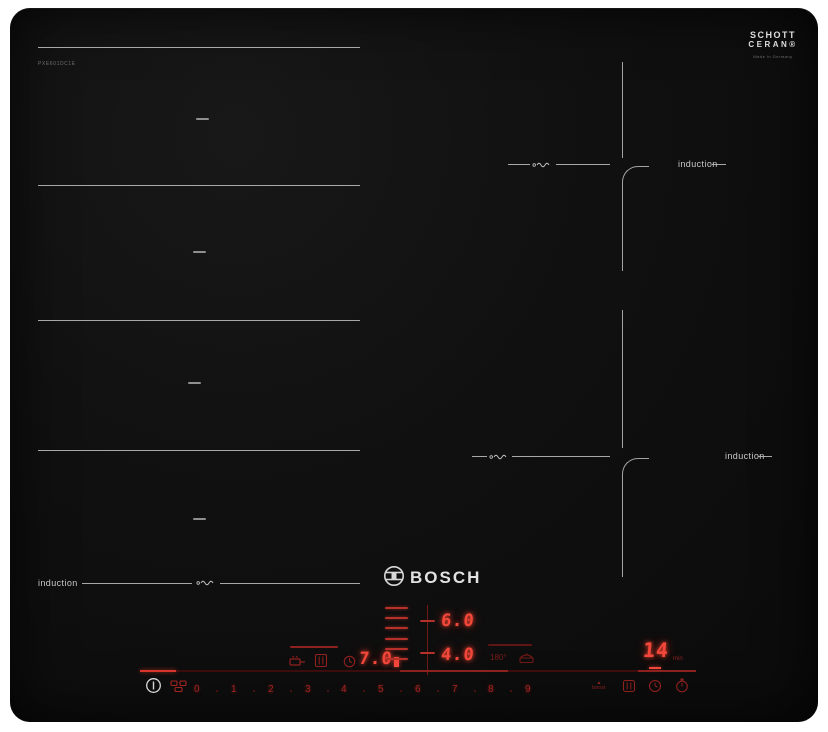 The image size is (828, 732). I want to click on level-key-5: 5, so click(381, 689).